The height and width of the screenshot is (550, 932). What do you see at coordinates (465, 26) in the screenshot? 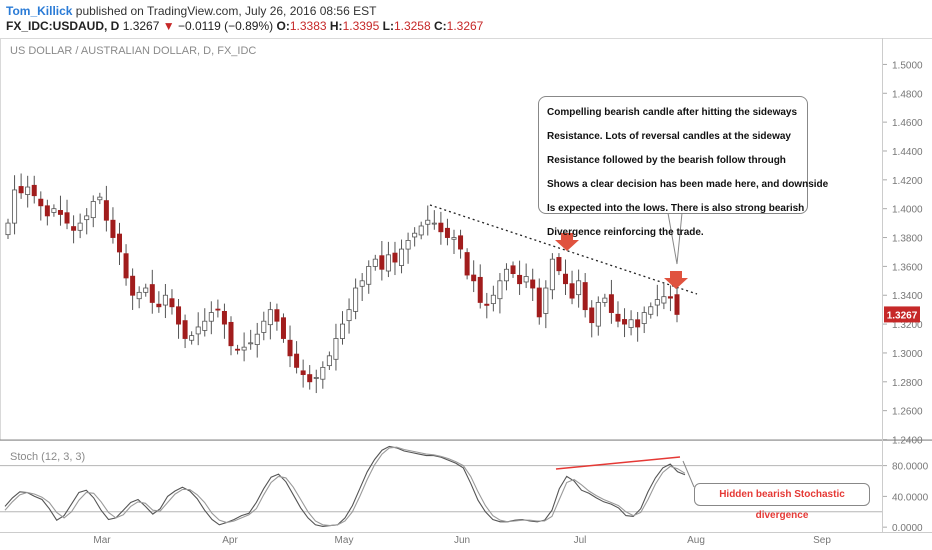
I see `close-value: 1.3267` at bounding box center [465, 26].